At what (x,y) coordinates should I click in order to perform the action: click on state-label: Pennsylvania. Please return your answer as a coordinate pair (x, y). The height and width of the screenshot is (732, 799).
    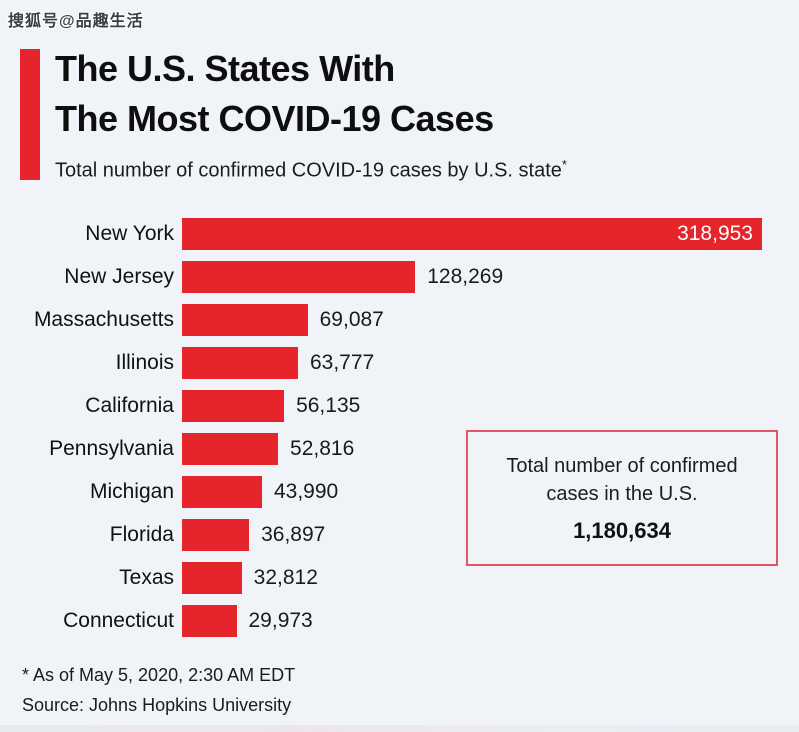
    Looking at the image, I should click on (111, 448).